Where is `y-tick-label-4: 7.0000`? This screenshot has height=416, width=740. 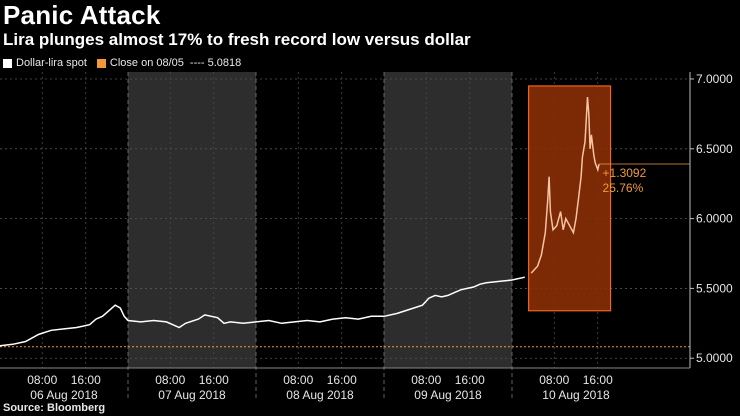
y-tick-label-4: 7.0000 is located at coordinates (714, 79).